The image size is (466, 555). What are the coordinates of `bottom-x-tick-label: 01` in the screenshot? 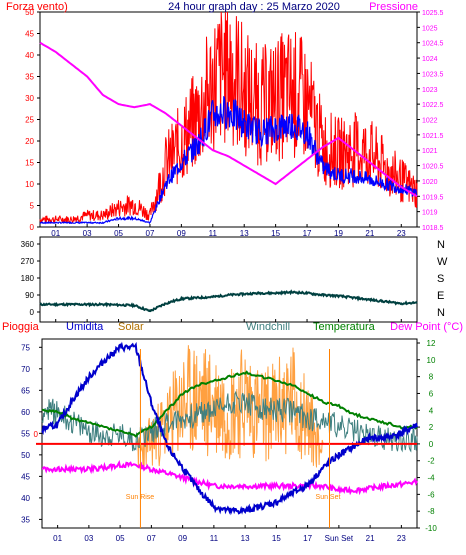 It's located at (57, 538).